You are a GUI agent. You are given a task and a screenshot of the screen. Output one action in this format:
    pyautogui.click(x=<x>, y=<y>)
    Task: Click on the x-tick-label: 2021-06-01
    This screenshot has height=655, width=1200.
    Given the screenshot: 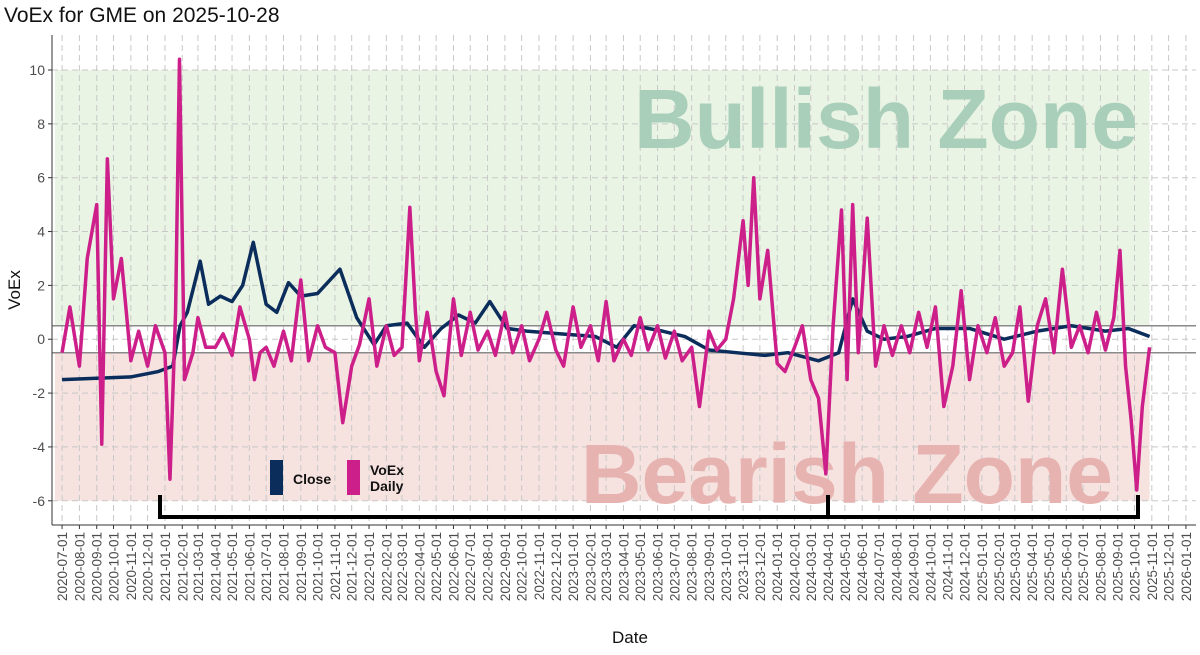 What is the action you would take?
    pyautogui.click(x=249, y=566)
    